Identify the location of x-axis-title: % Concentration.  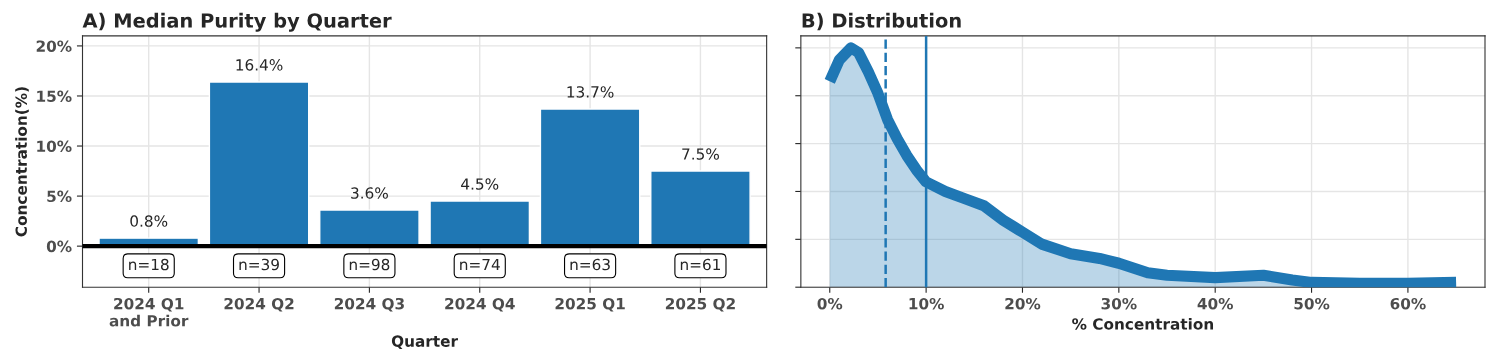
(1143, 323).